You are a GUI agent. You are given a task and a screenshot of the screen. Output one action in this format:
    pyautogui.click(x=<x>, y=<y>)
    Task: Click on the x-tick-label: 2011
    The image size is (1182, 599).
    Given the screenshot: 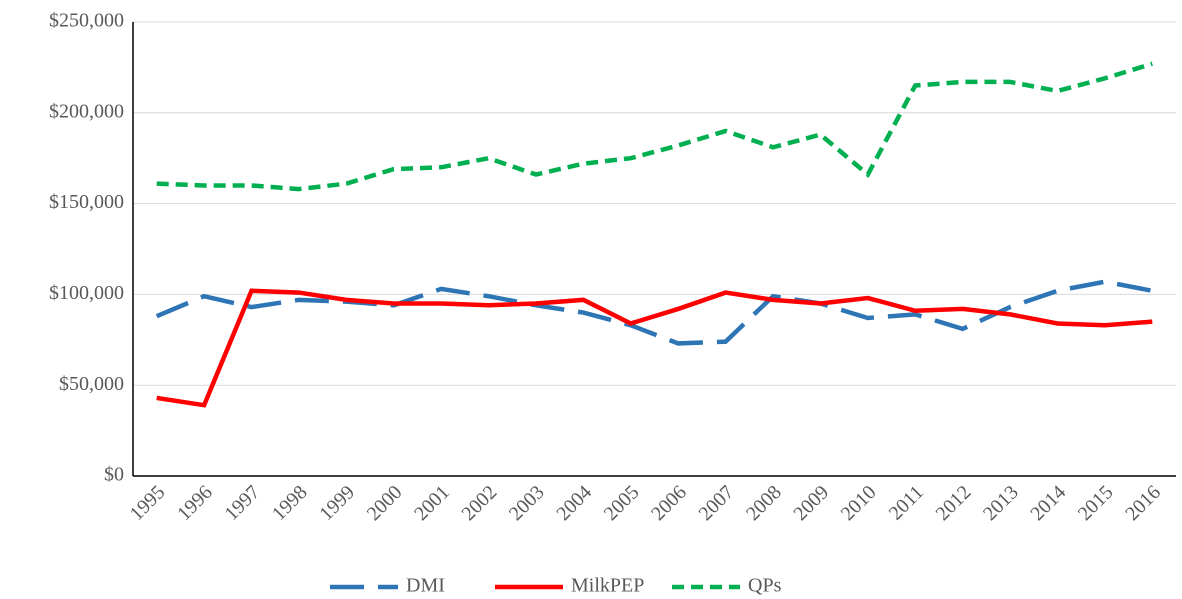 What is the action you would take?
    pyautogui.click(x=906, y=502)
    